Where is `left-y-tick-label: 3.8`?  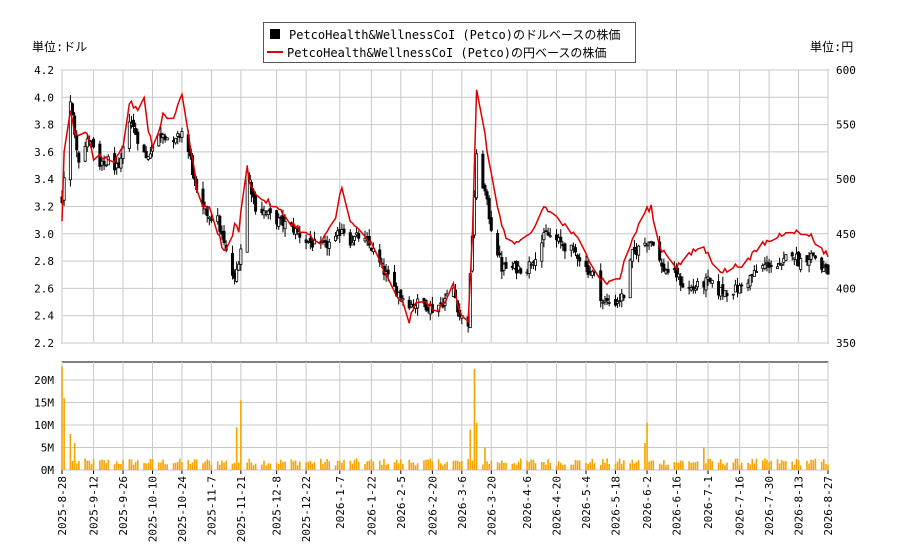
left-y-tick-label: 3.8 is located at coordinates (44, 125).